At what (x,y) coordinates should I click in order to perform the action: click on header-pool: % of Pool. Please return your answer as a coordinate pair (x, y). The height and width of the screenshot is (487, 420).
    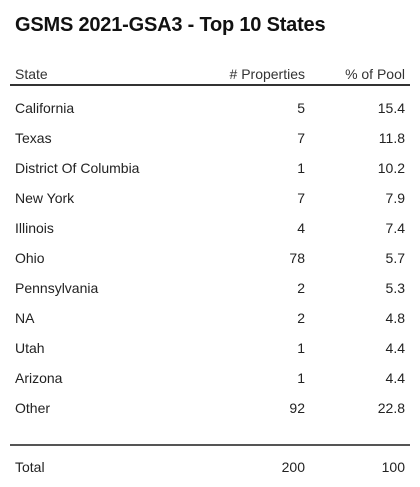
    Looking at the image, I should click on (375, 74).